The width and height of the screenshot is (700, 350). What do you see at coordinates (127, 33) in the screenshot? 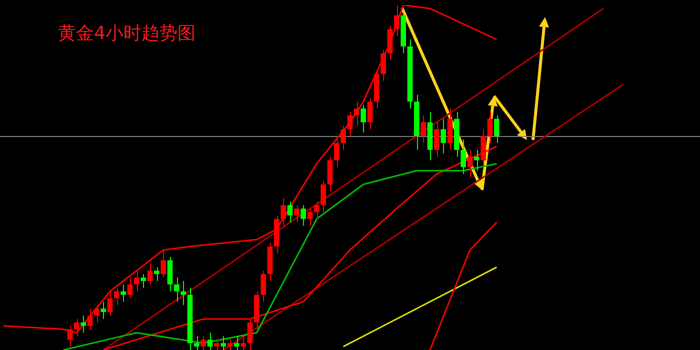
I see `text: 黄金4小时趋势图` at bounding box center [127, 33].